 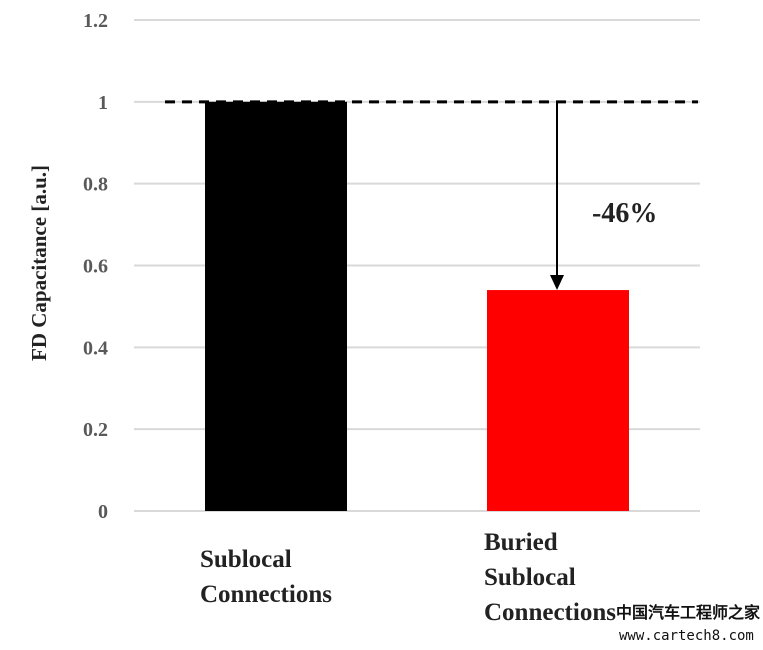 I want to click on y-axis-label: FD Capacitance [a.u.], so click(x=39, y=263).